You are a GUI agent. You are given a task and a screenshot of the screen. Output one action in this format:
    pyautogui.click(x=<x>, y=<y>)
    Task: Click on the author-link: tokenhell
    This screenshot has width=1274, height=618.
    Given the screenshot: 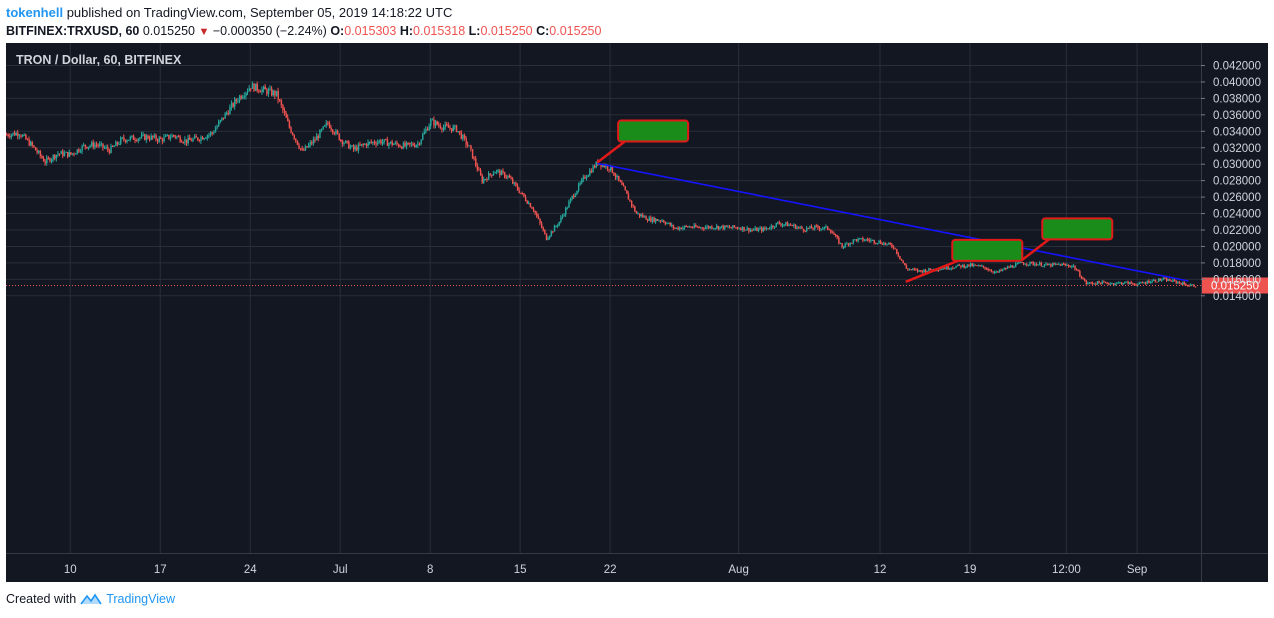 What is the action you would take?
    pyautogui.click(x=35, y=12)
    